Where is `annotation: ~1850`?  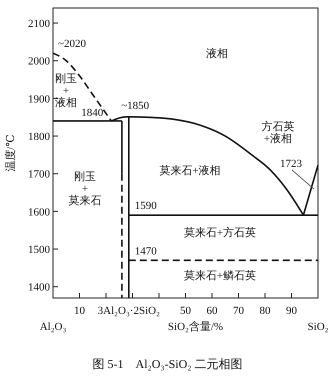
annotation: ~1850 is located at coordinates (135, 106).